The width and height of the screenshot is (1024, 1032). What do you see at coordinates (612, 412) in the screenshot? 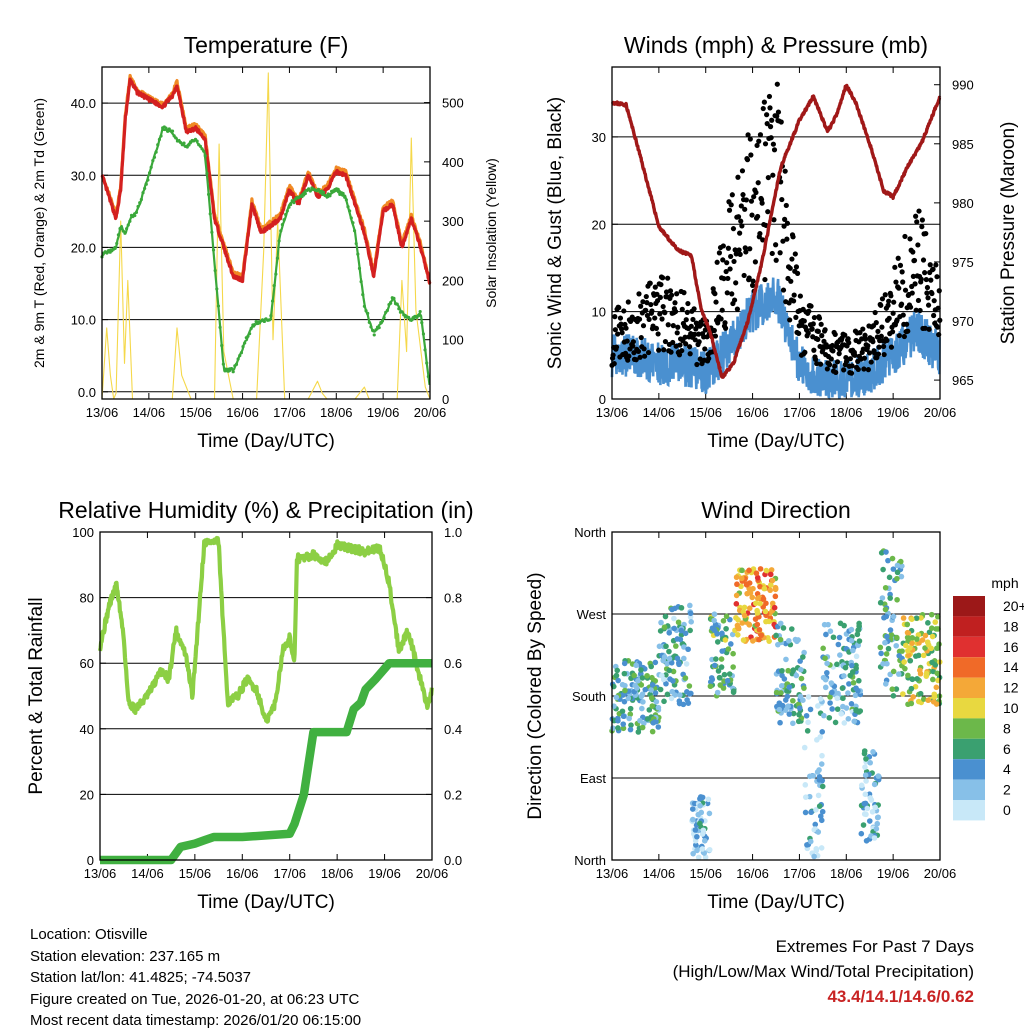
I see `x-tick-label: 13/06` at bounding box center [612, 412].